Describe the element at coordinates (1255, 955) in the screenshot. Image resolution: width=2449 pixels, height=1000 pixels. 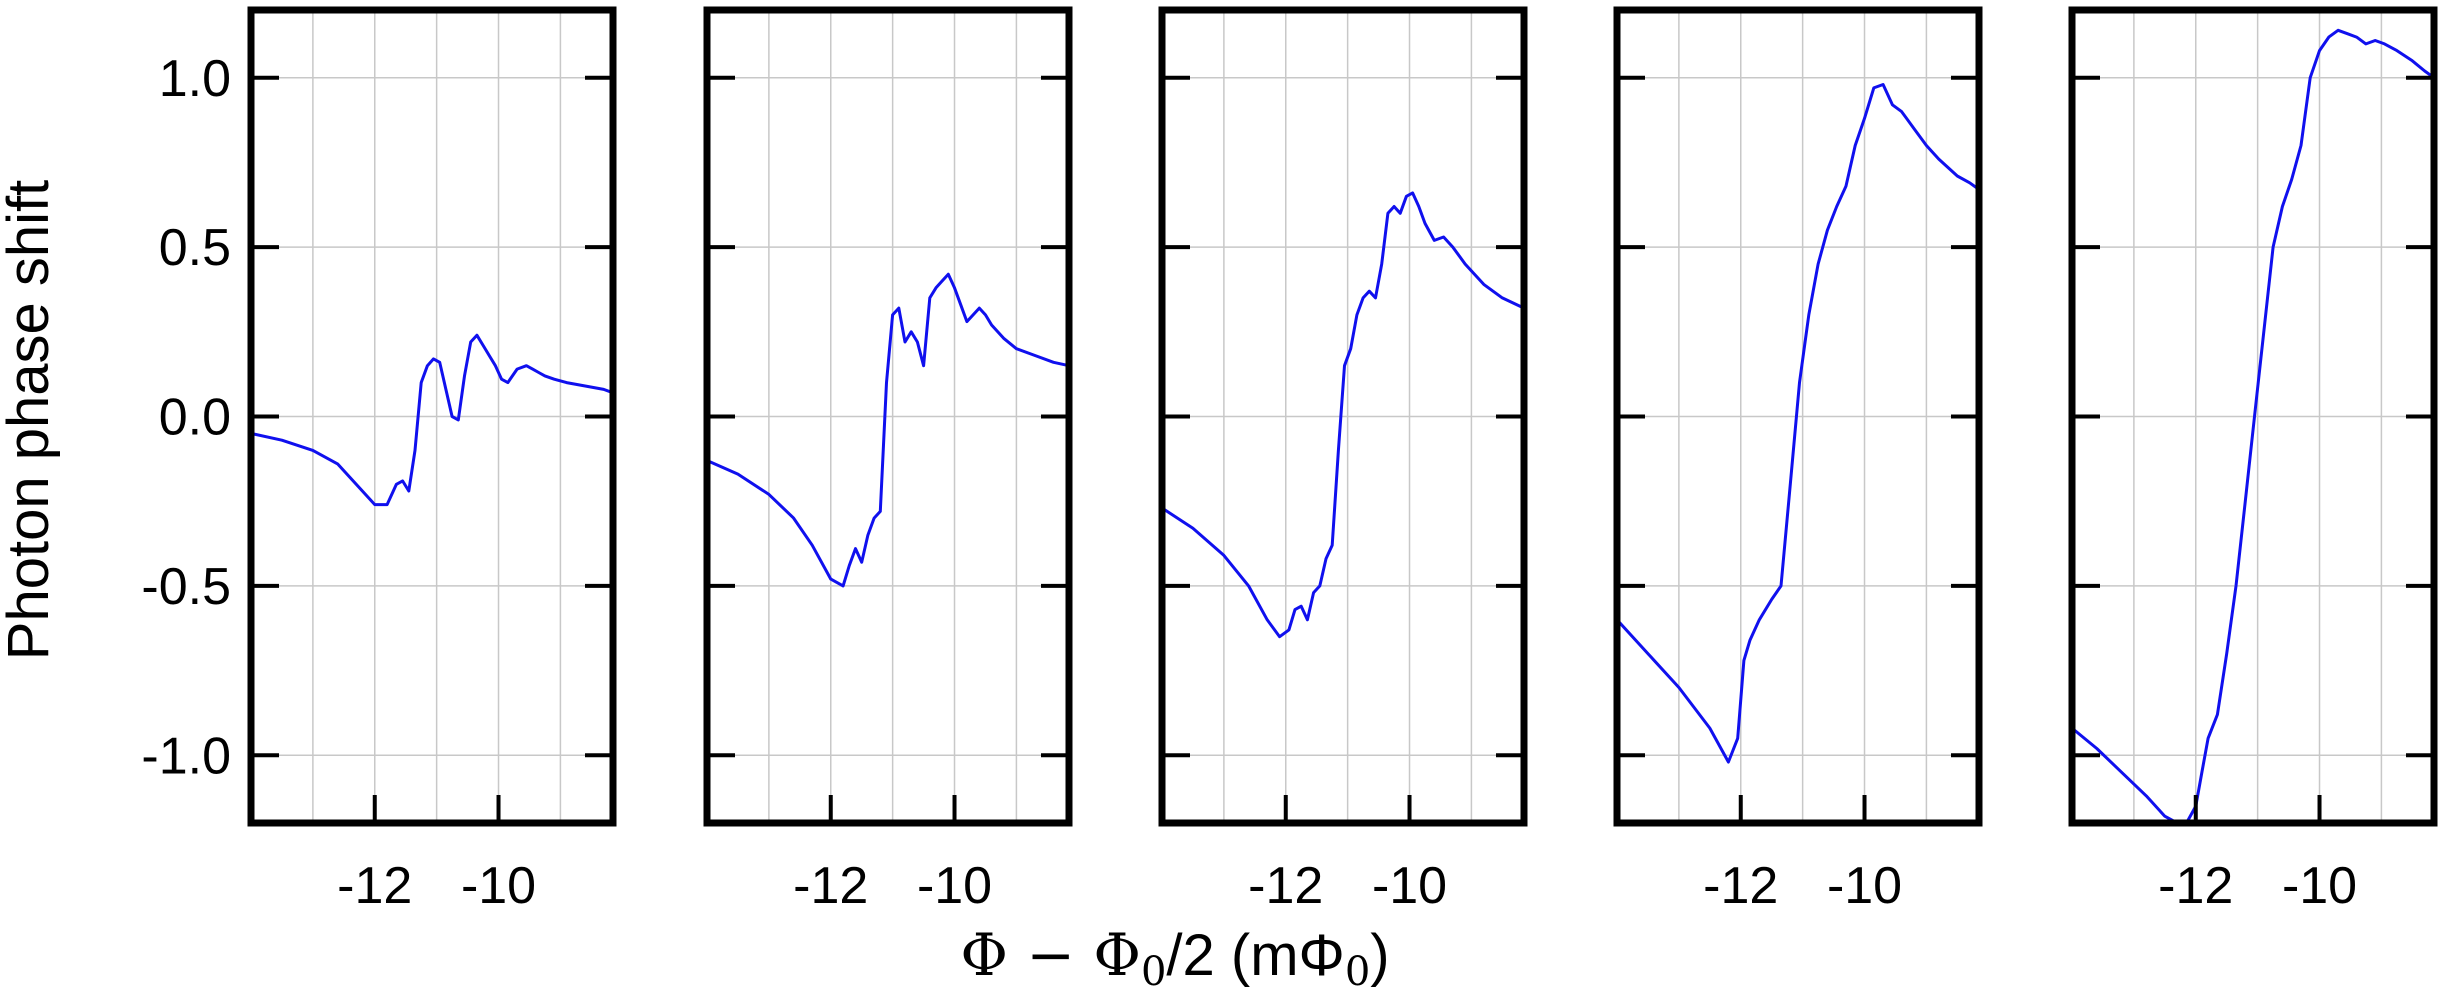
I see `x-axis-label-part: /2 (mΦ` at that location.